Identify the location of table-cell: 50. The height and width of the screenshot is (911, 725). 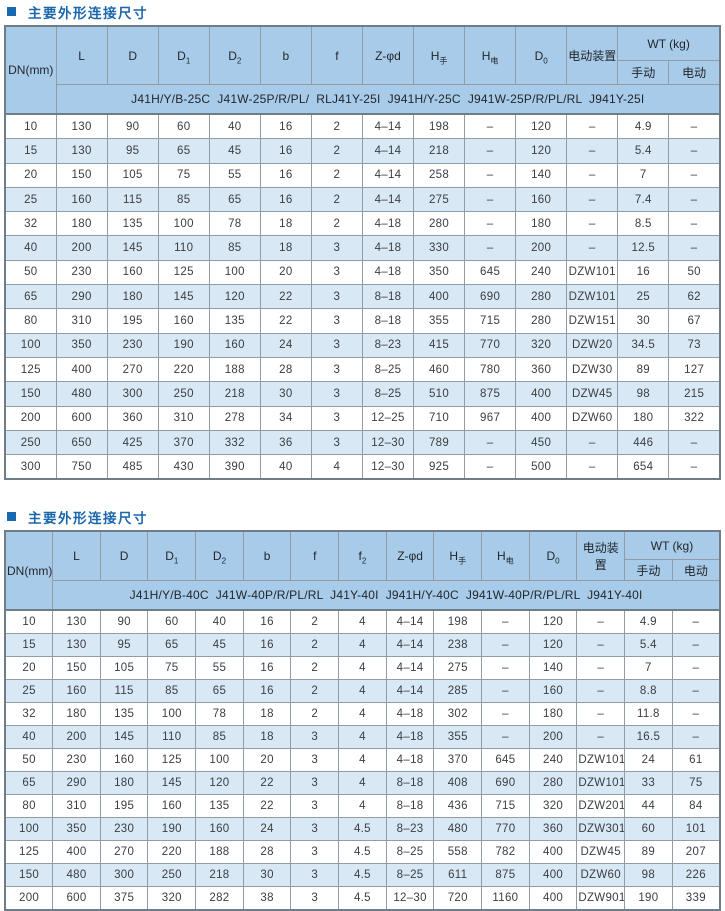
(29, 760).